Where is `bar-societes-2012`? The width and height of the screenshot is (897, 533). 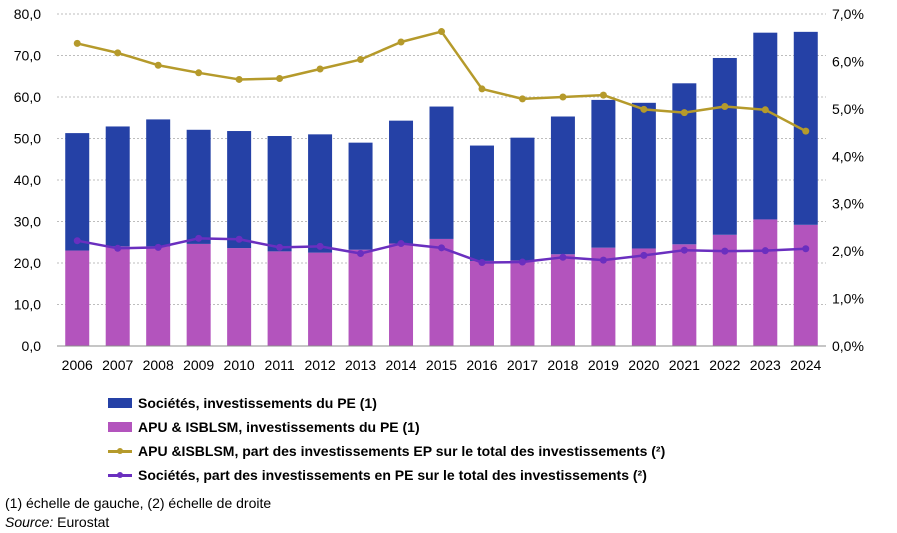
bar-societes-2012 is located at coordinates (320, 193).